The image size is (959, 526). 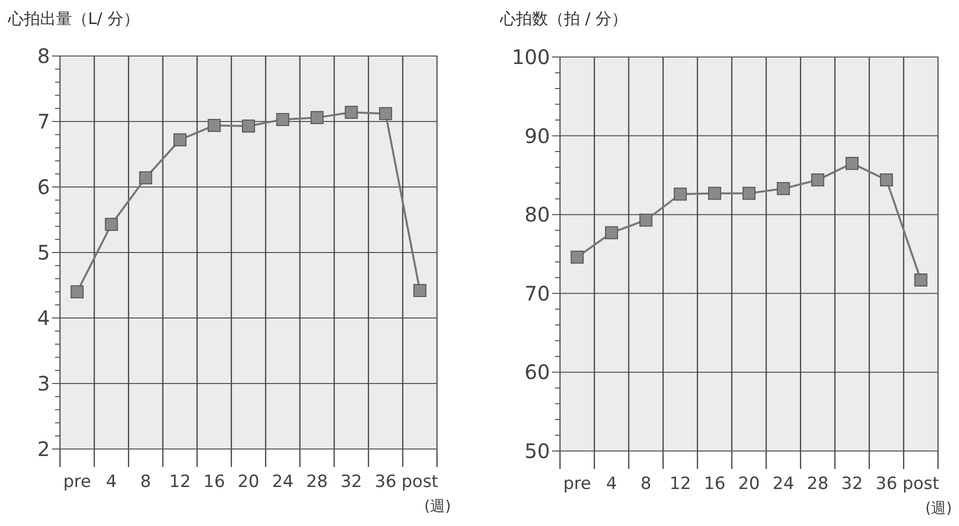 I want to click on y-tick-label: 3, so click(x=43, y=384).